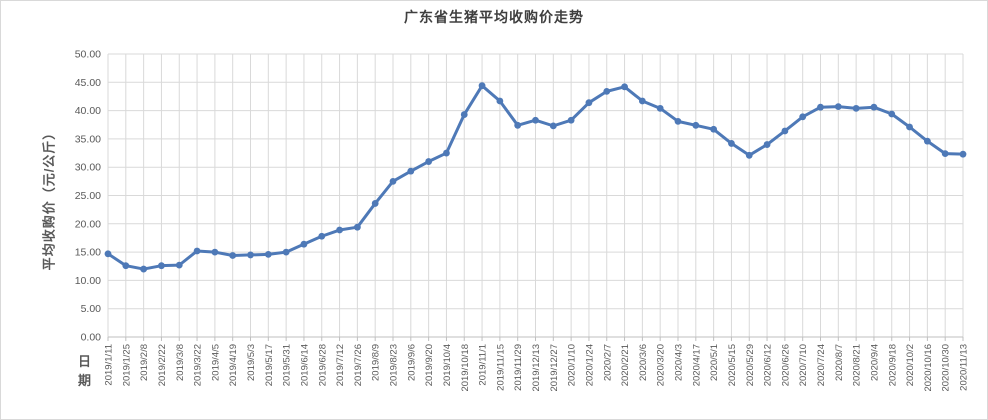 The image size is (988, 420). Describe the element at coordinates (821, 365) in the screenshot. I see `svg-text: 2020/7/24` at that location.